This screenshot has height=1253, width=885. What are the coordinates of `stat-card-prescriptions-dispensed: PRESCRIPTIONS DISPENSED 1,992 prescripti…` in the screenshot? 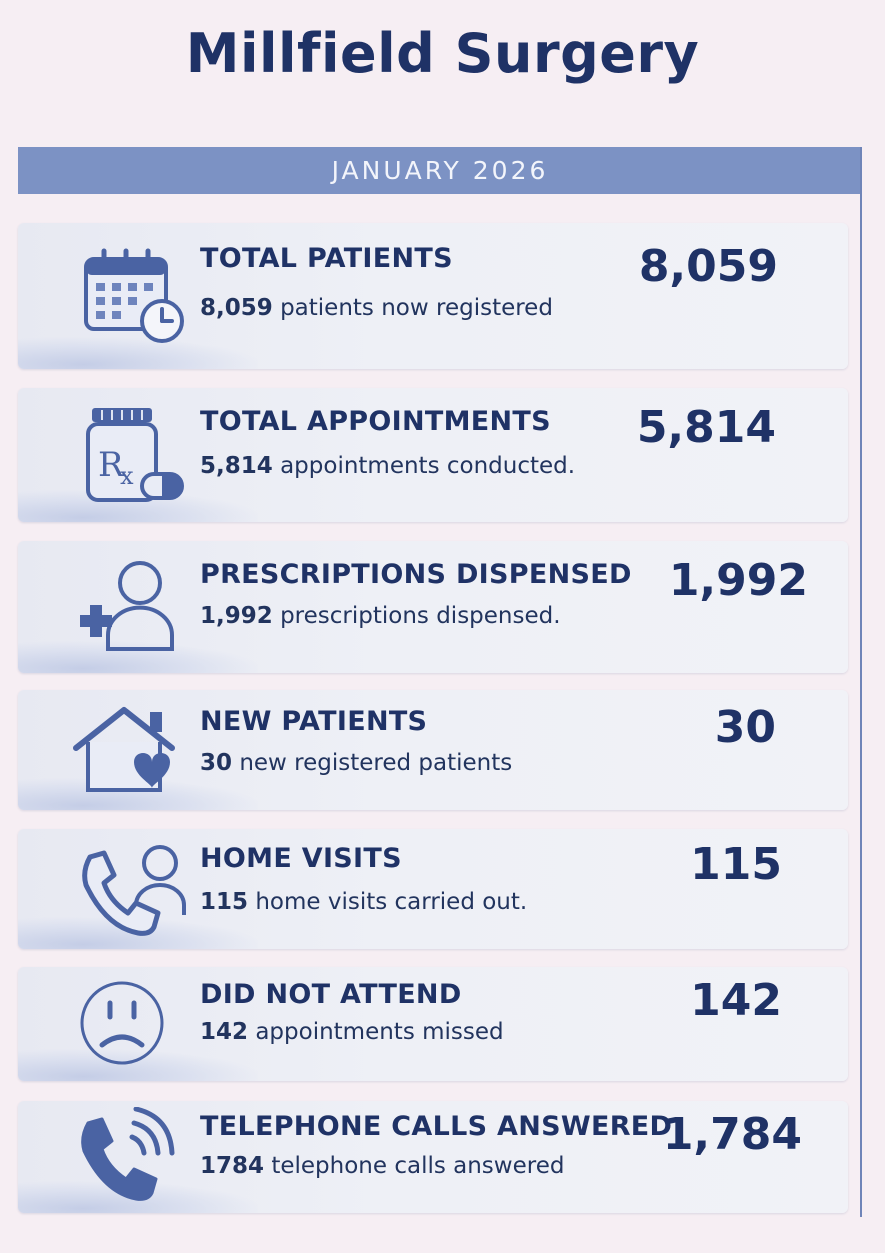 It's located at (433, 607).